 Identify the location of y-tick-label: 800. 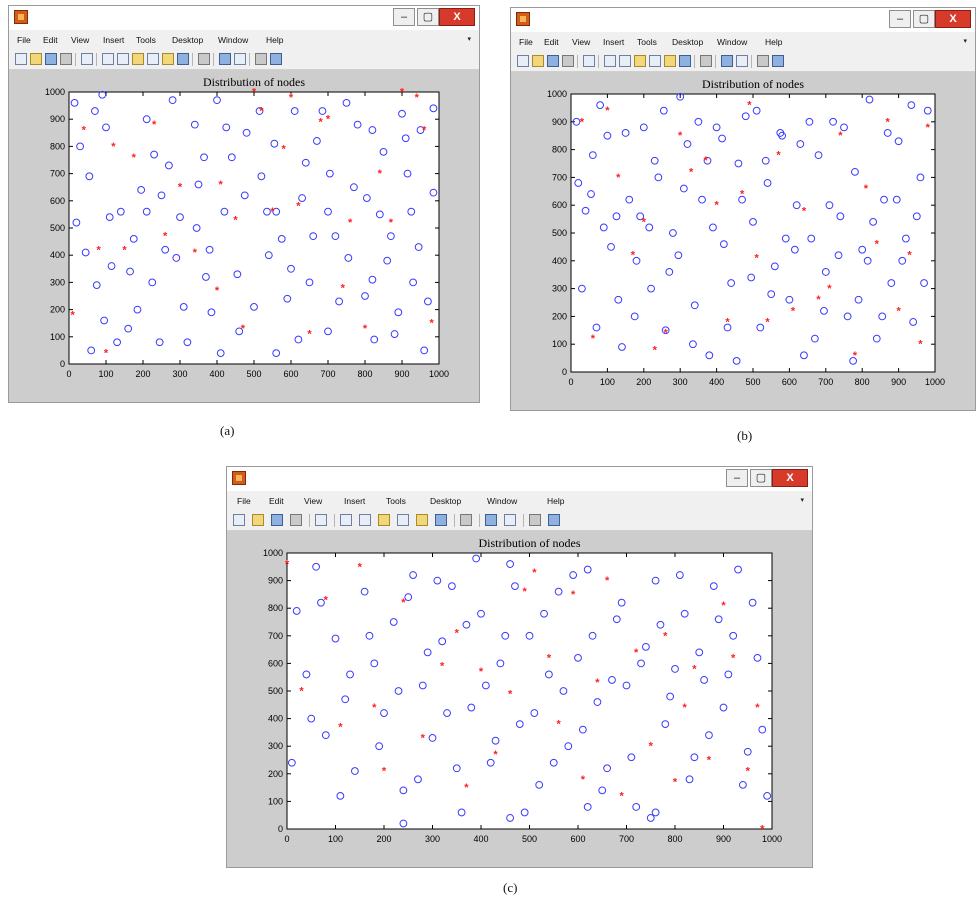
(57, 146).